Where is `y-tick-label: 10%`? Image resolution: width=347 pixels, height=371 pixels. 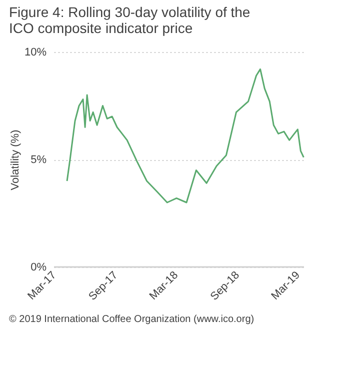
y-tick-label: 10% is located at coordinates (35, 52).